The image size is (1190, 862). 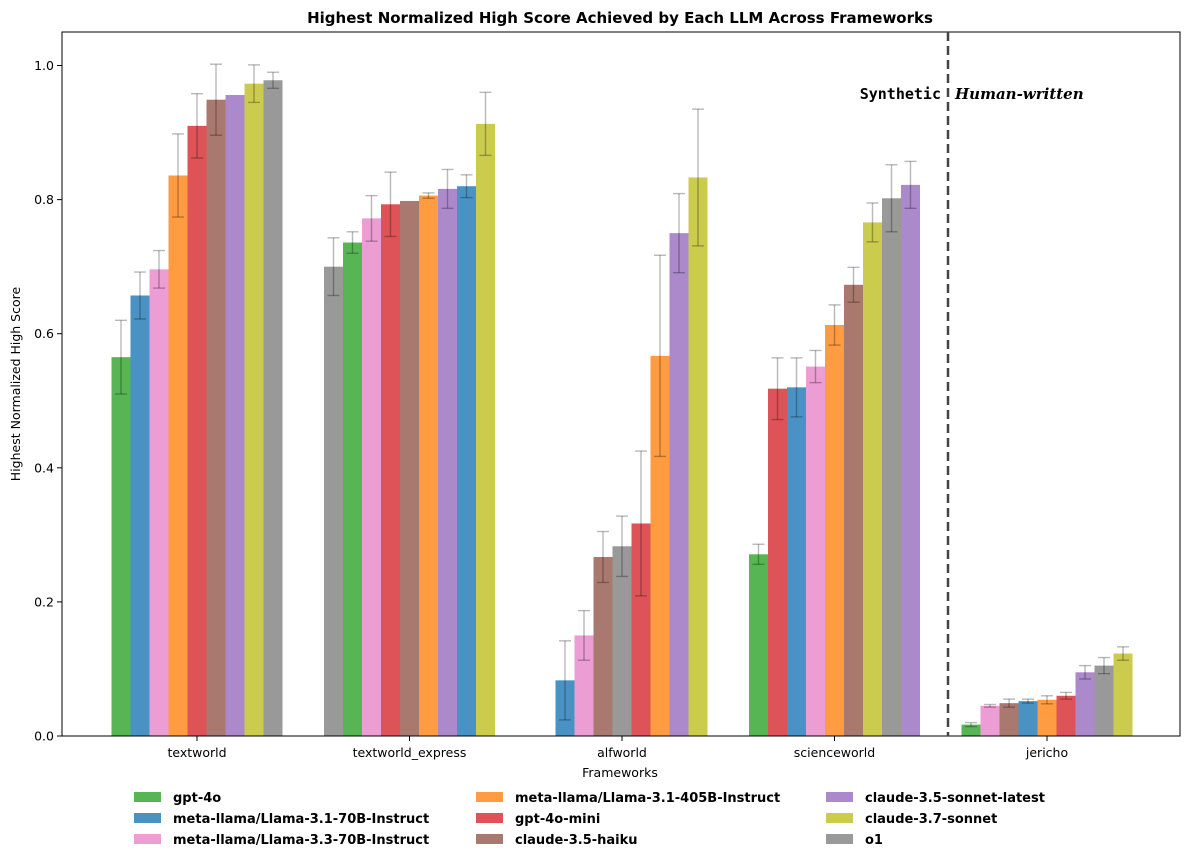 I want to click on y-tick-label: 1.0, so click(x=44, y=65).